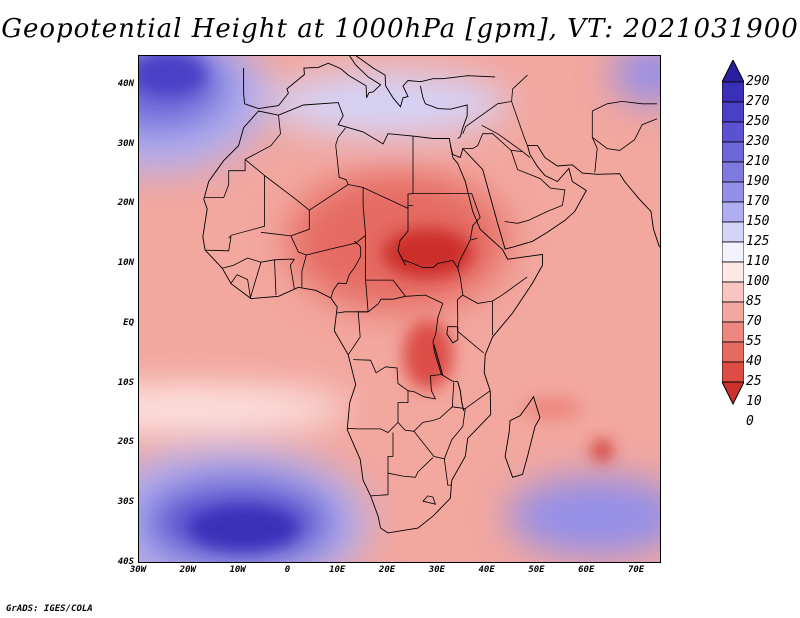 The image size is (800, 618). I want to click on arabia-coastline, so click(523, 197).